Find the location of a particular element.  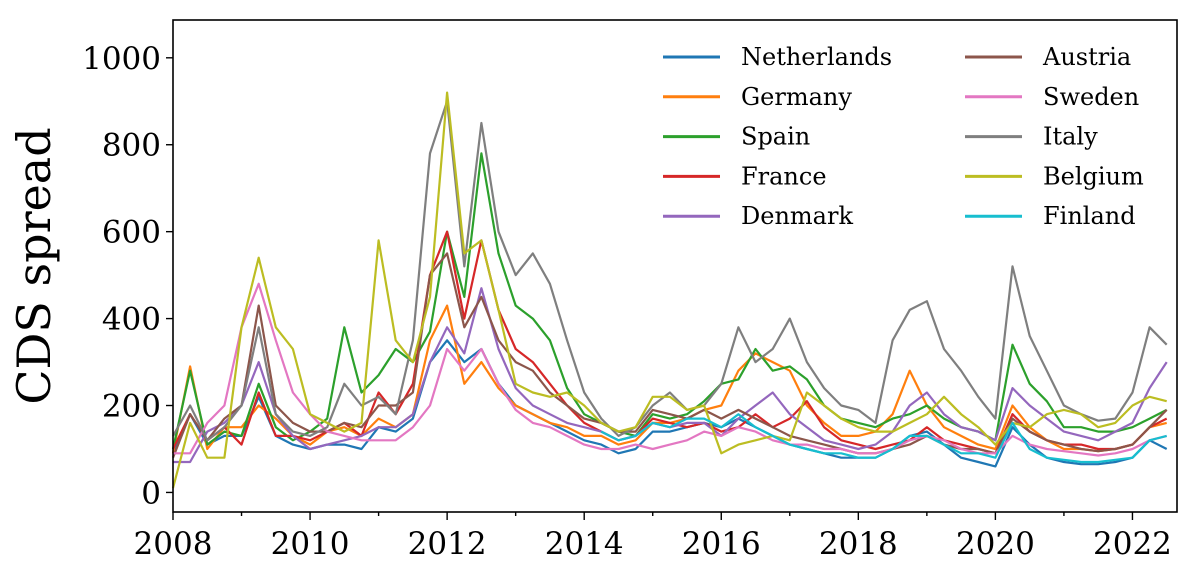

legend-label: Austria is located at coordinates (1086, 57).